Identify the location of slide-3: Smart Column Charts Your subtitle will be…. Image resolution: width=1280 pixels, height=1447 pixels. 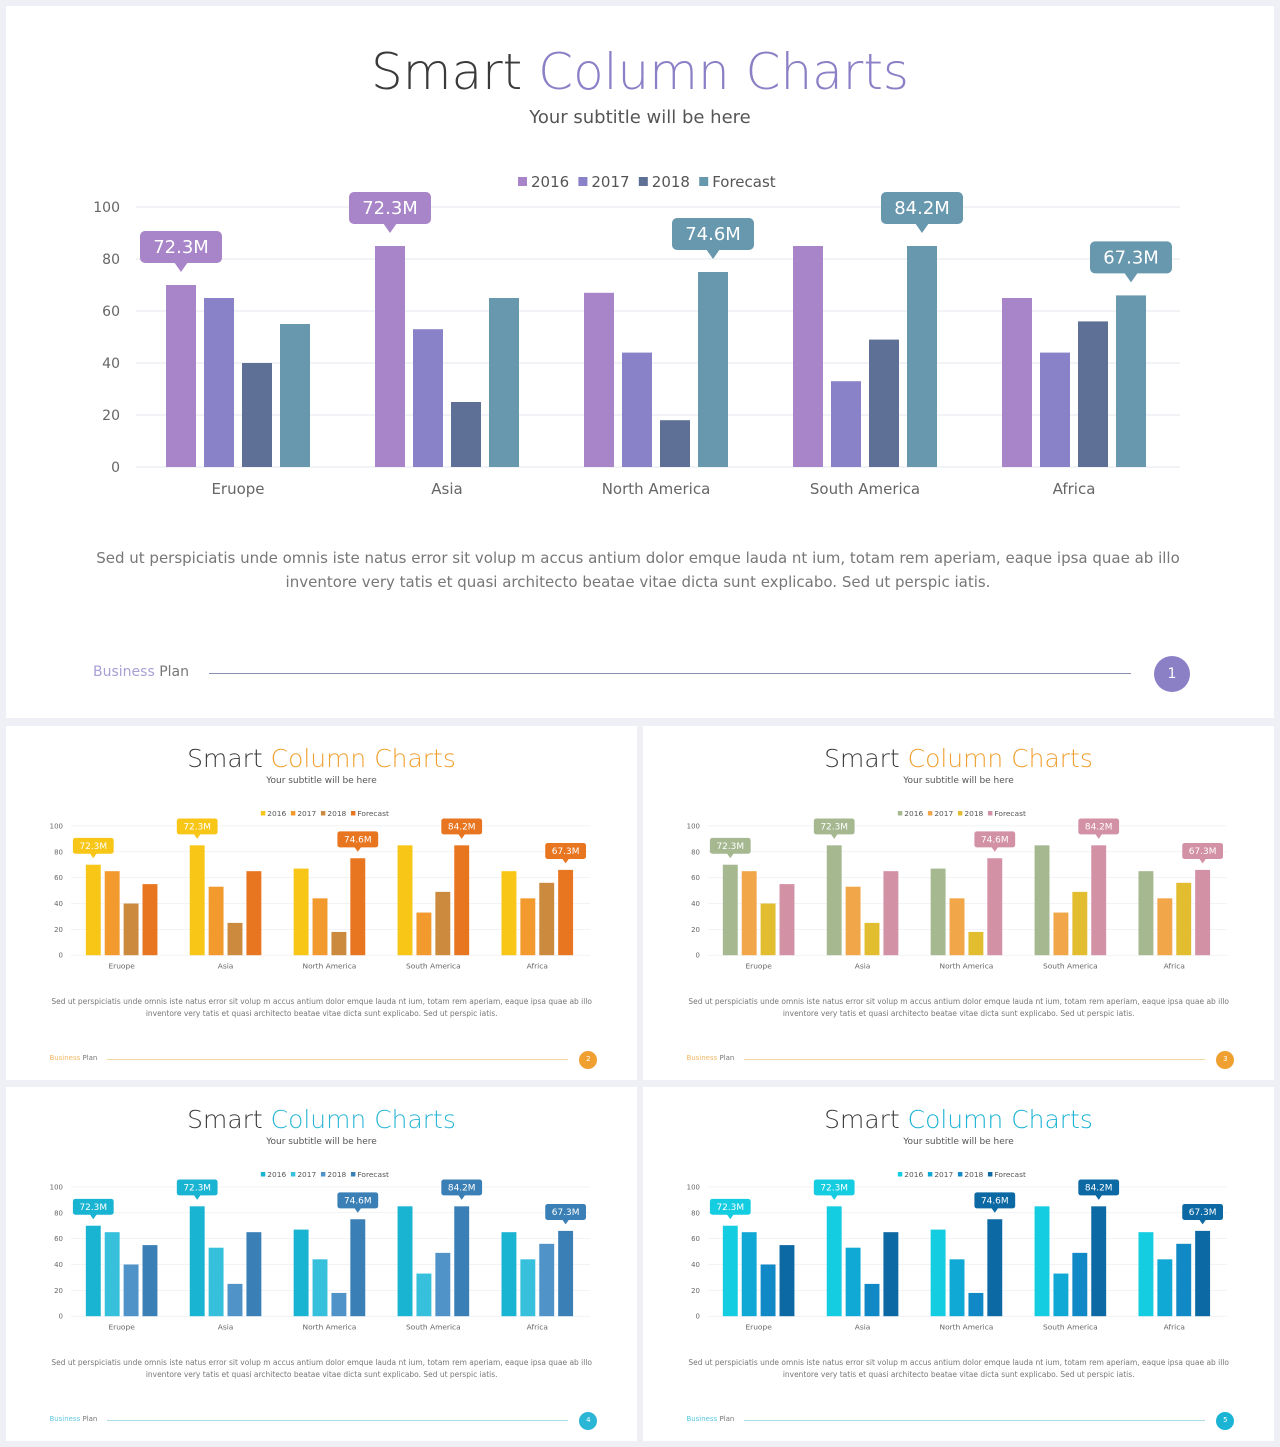
(958, 903).